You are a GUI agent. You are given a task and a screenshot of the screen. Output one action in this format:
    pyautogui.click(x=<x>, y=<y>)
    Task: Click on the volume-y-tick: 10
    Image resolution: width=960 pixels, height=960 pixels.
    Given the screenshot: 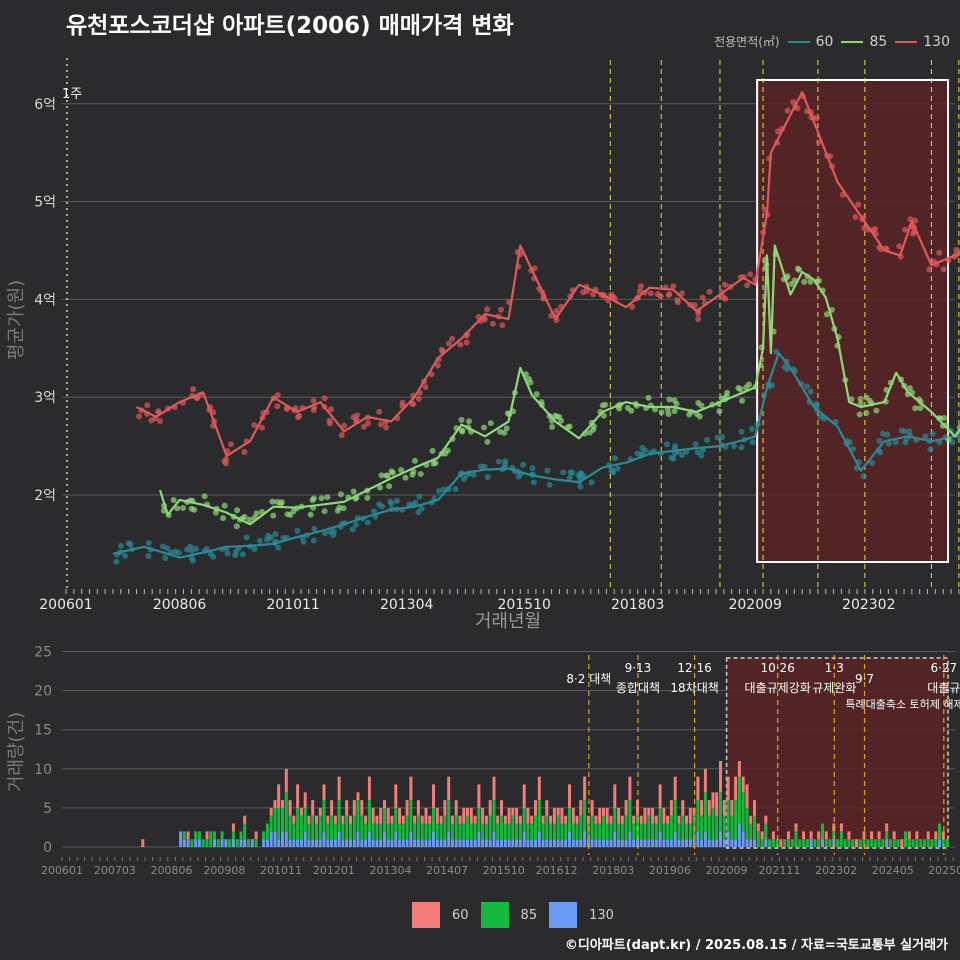 What is the action you would take?
    pyautogui.click(x=43, y=770)
    